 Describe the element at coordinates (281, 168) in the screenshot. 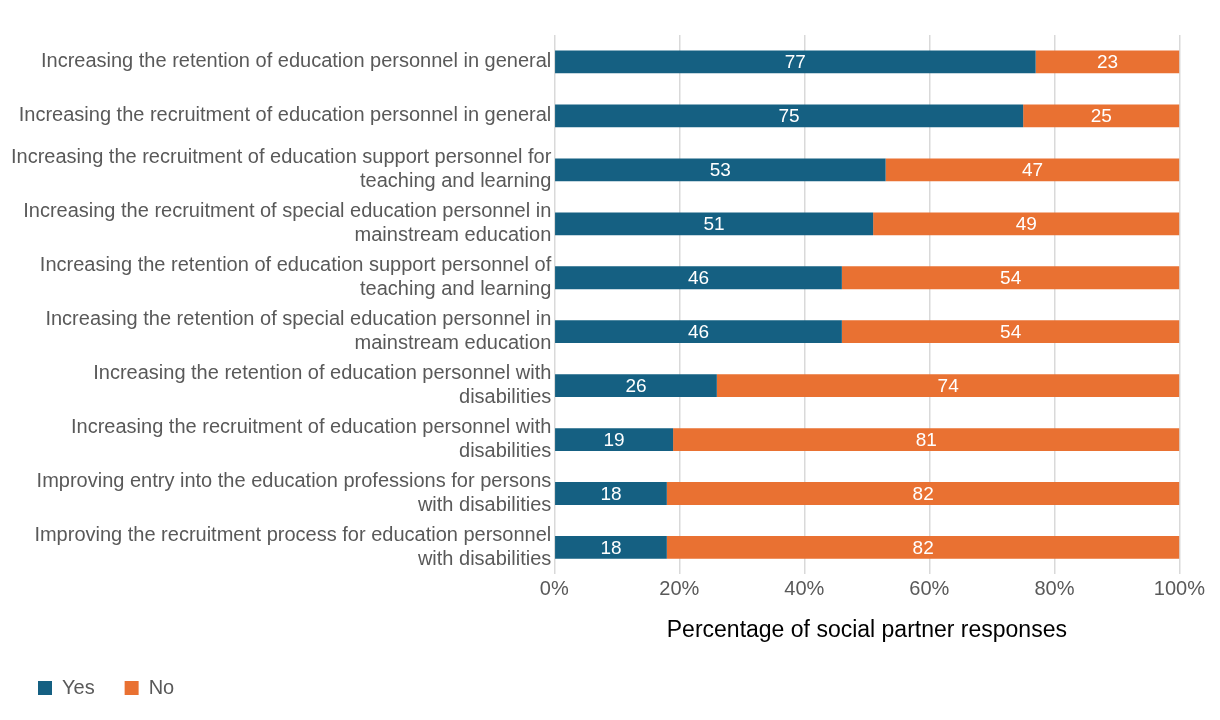

I see `y-tick-label: Increasing the recruitment of education support personnel for teaching and learning` at that location.